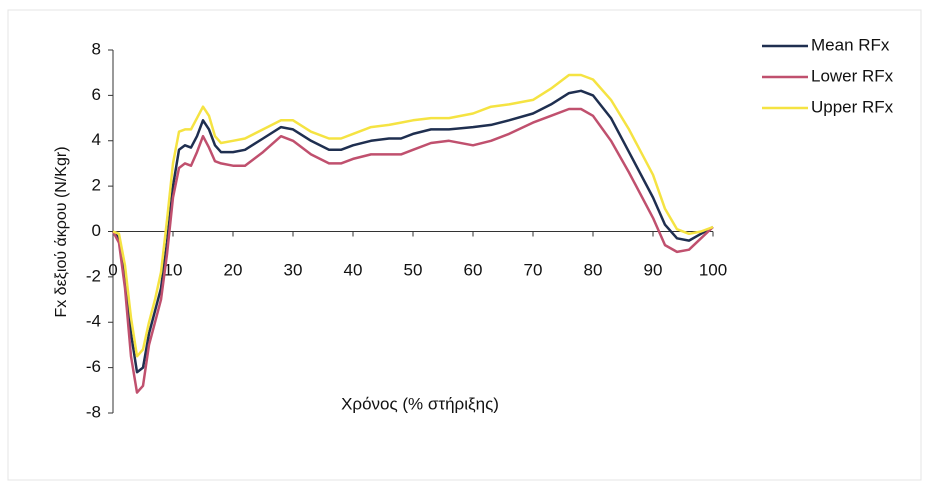 This screenshot has height=488, width=929. I want to click on x-tick-label: 0, so click(112, 269).